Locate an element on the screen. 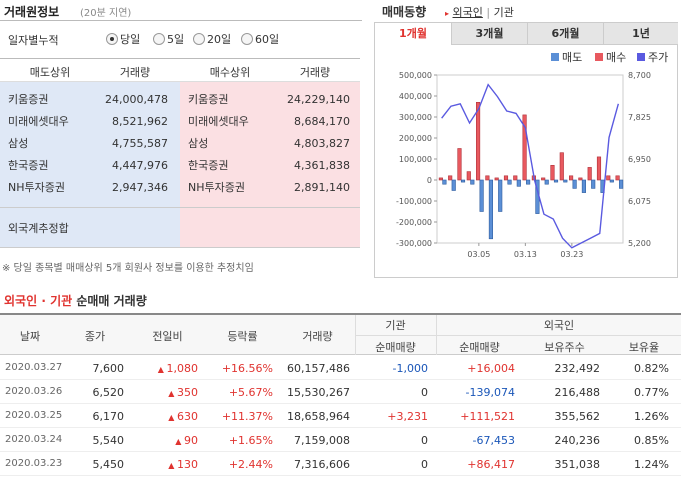  delay-note: (20분 지연) is located at coordinates (106, 13).